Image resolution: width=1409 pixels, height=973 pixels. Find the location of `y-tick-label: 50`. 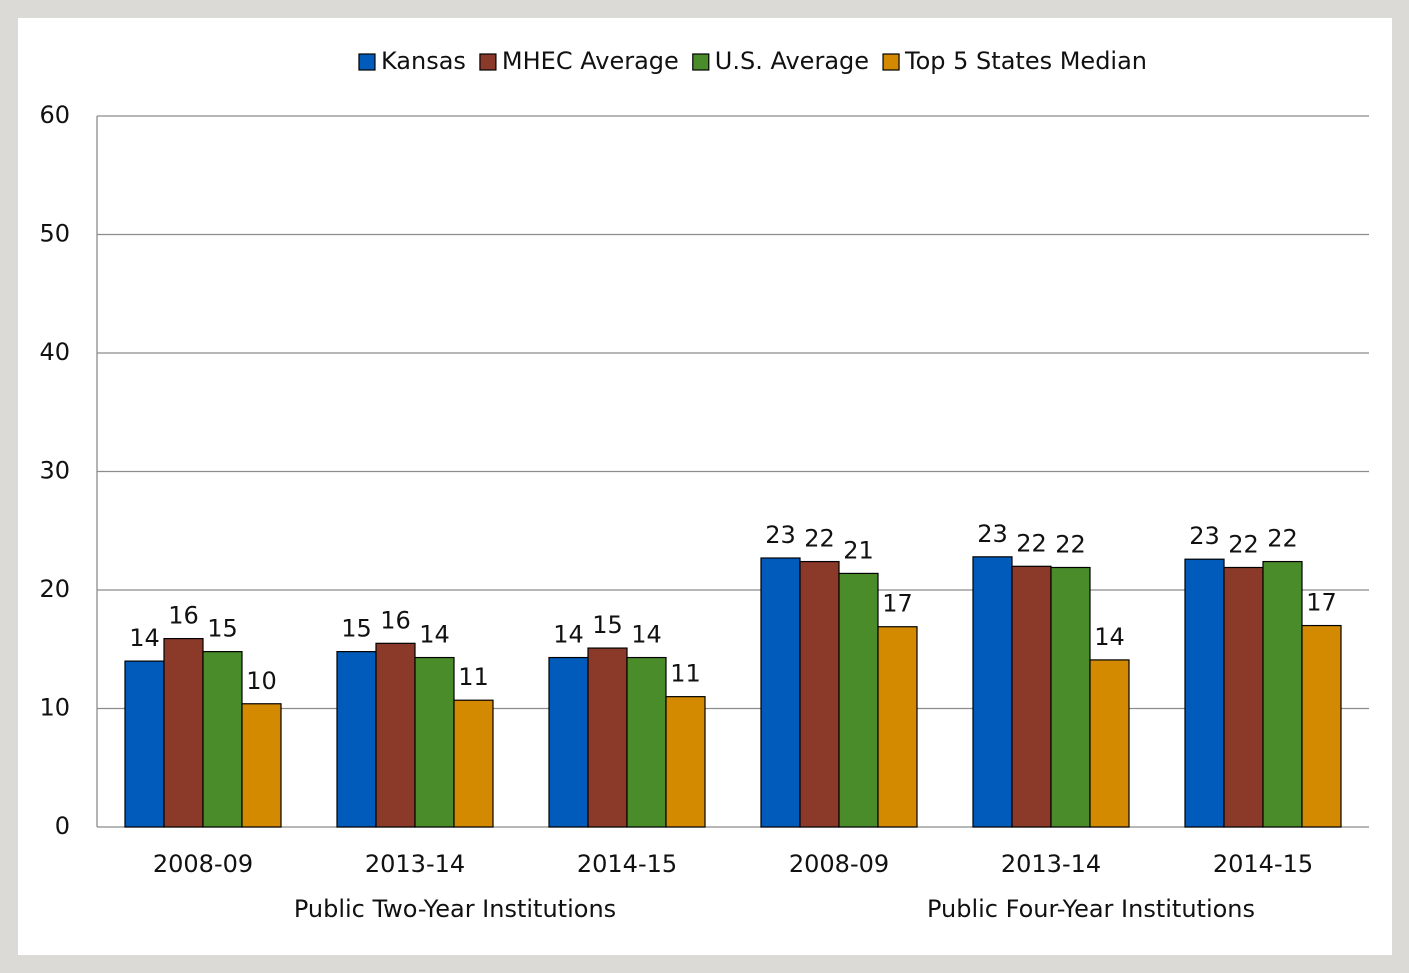

y-tick-label: 50 is located at coordinates (54, 234).